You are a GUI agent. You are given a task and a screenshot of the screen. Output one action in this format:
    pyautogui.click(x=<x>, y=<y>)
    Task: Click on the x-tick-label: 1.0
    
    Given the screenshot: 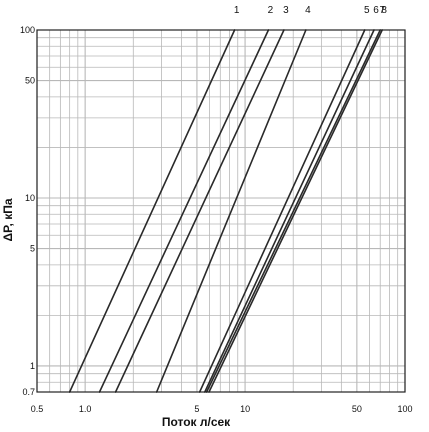 What is the action you would take?
    pyautogui.click(x=85, y=409)
    